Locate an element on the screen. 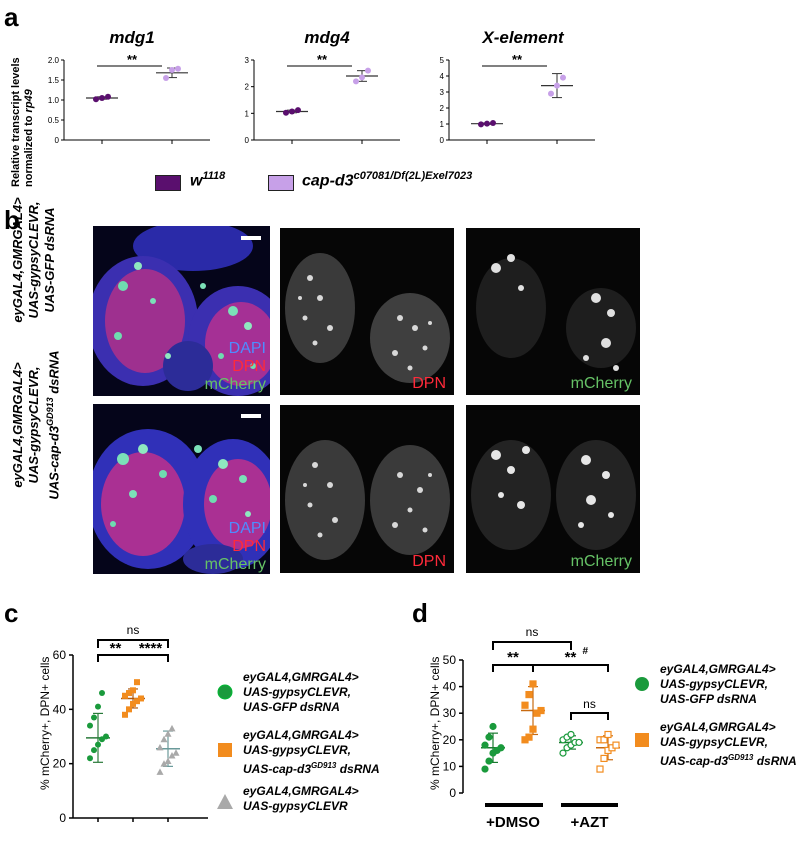  legend-label-w1118: w1118 is located at coordinates (207, 180).